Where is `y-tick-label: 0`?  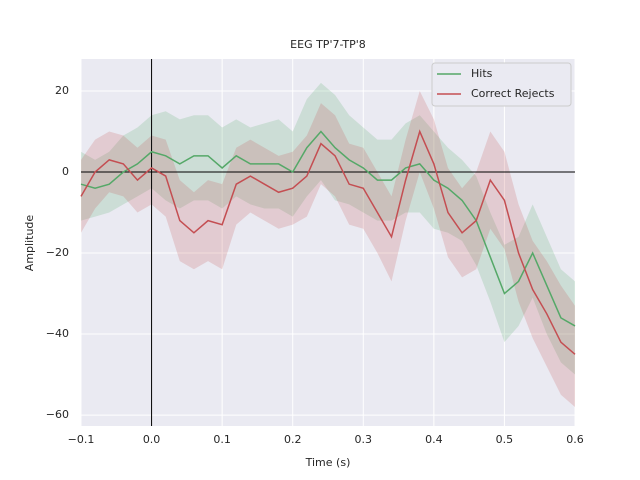
y-tick-label: 0 is located at coordinates (65, 171).